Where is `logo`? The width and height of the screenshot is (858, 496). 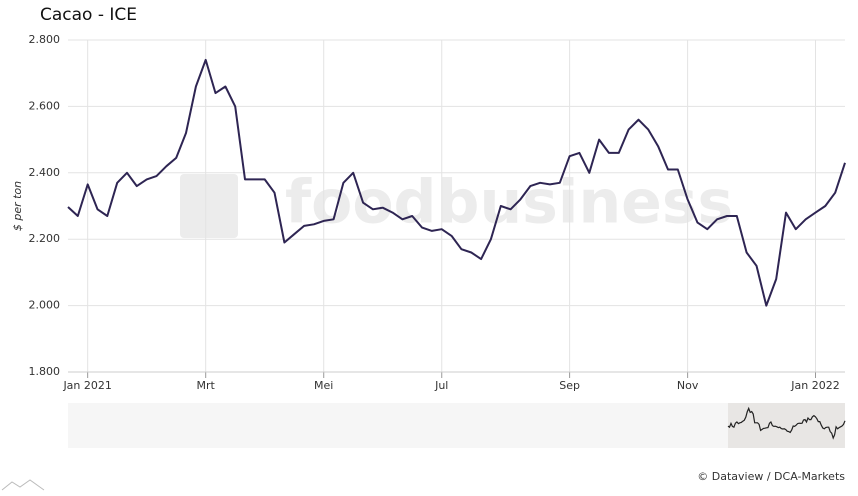 logo is located at coordinates (23, 485).